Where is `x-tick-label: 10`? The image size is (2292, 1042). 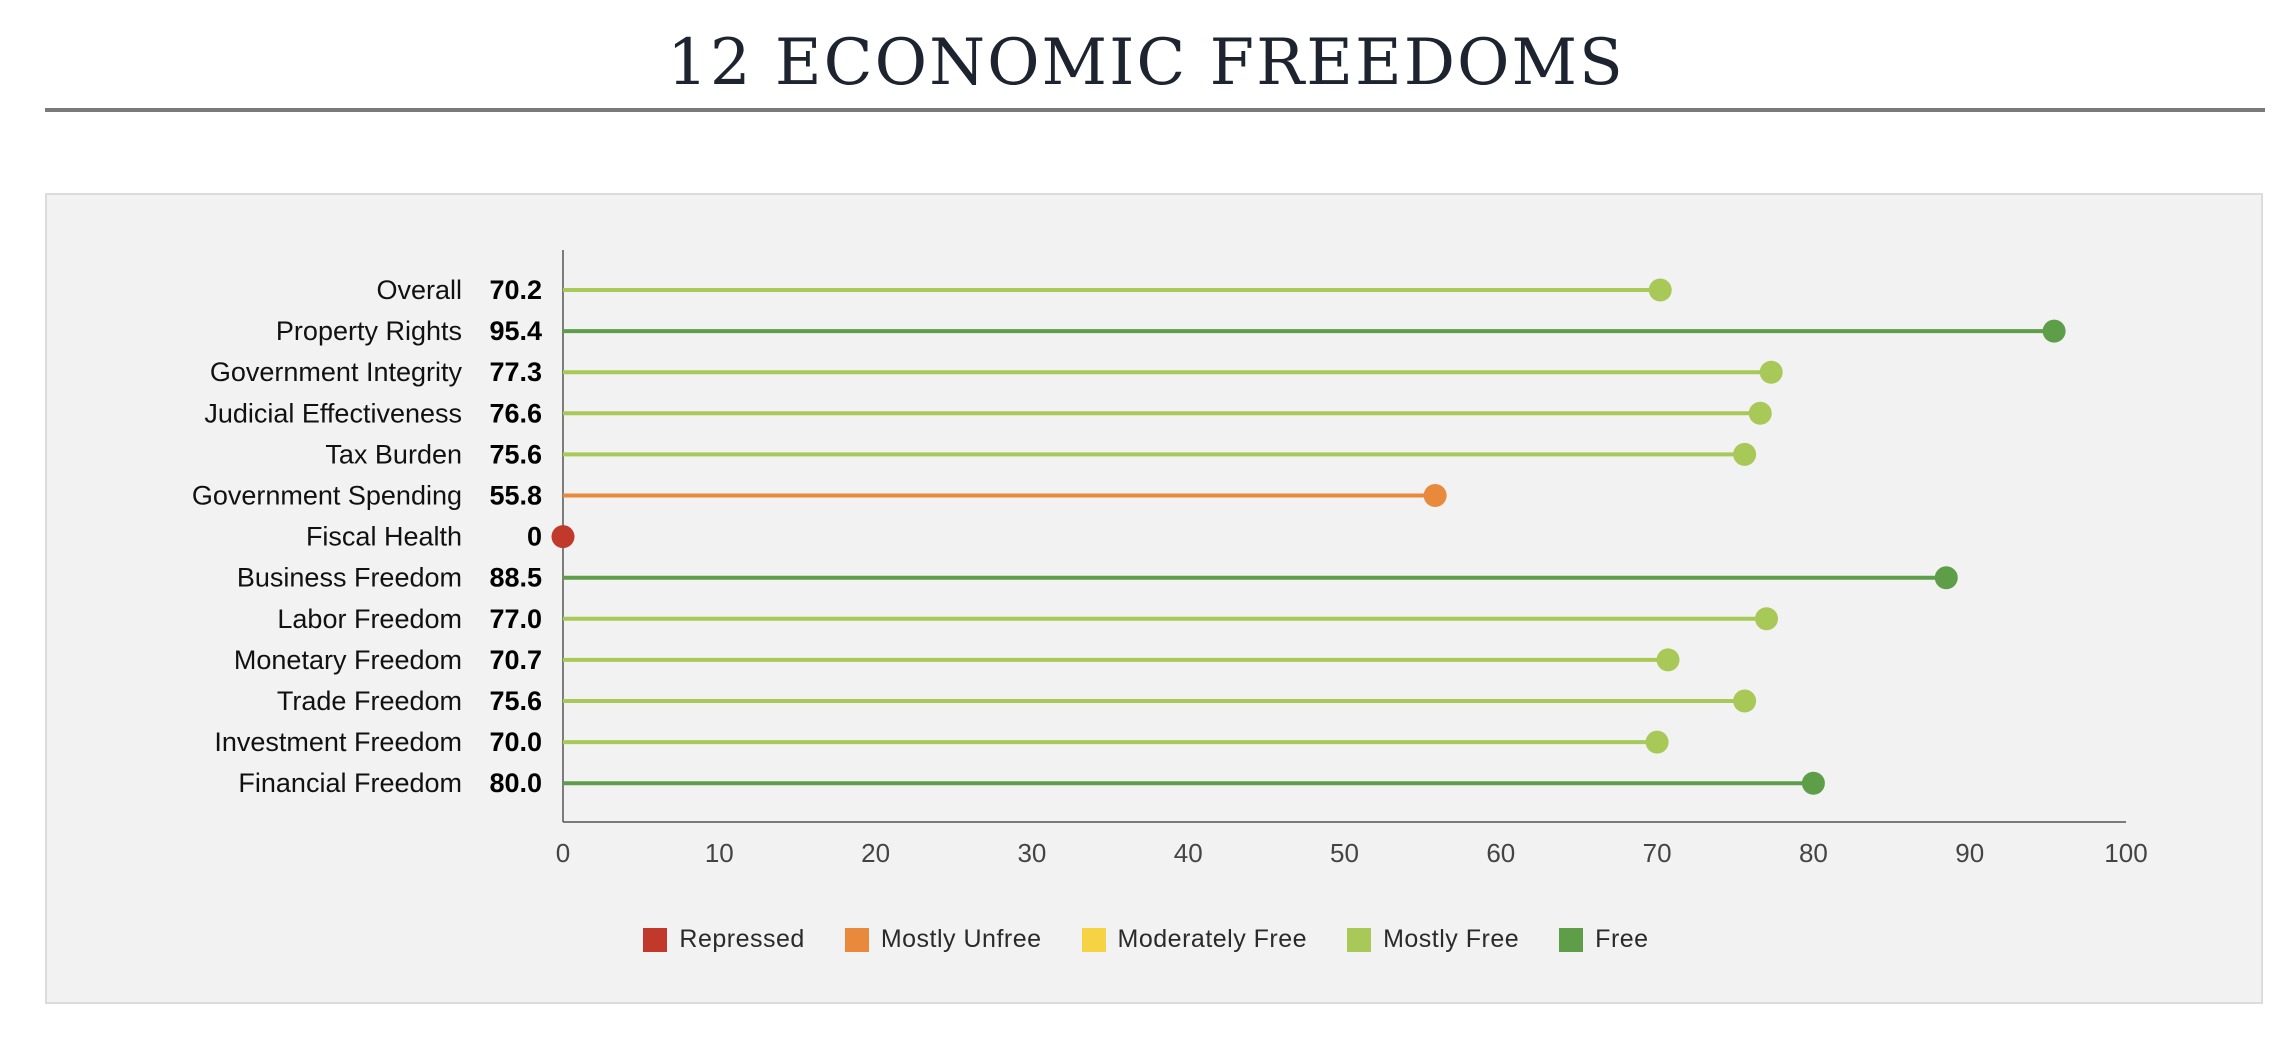
x-tick-label: 10 is located at coordinates (719, 853).